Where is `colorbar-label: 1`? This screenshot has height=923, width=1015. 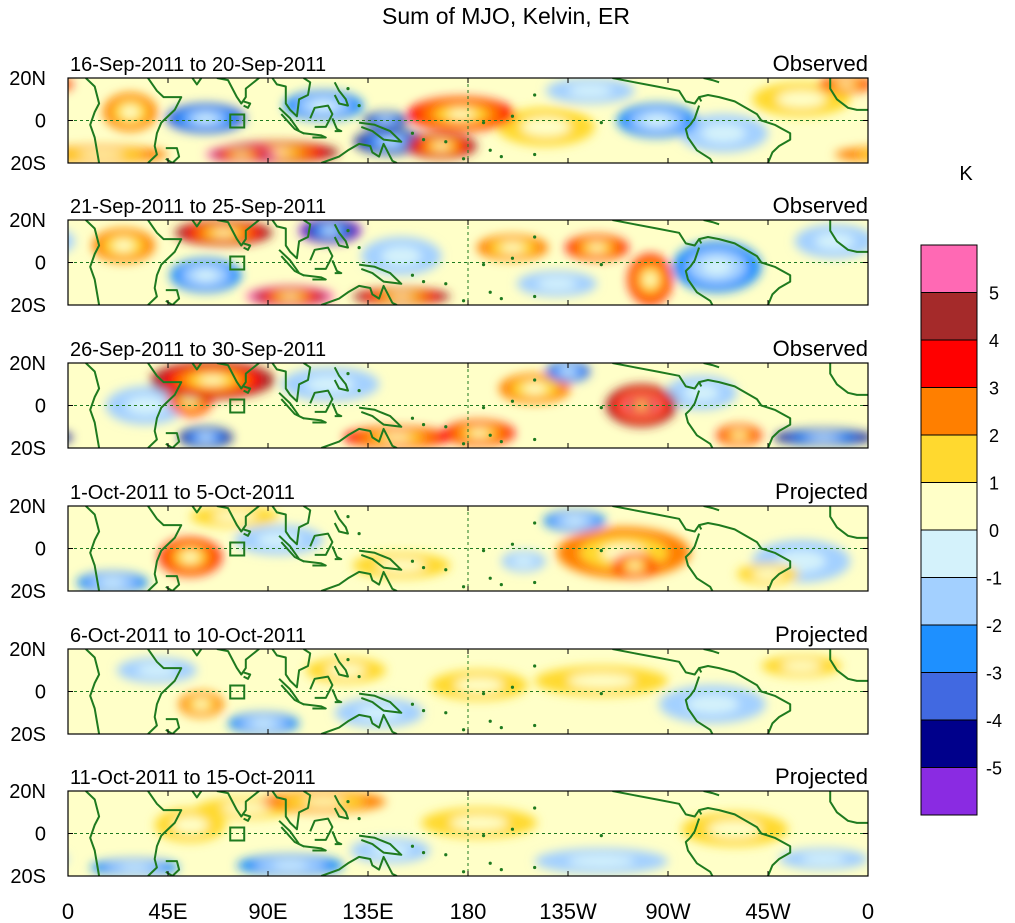 colorbar-label: 1 is located at coordinates (994, 484).